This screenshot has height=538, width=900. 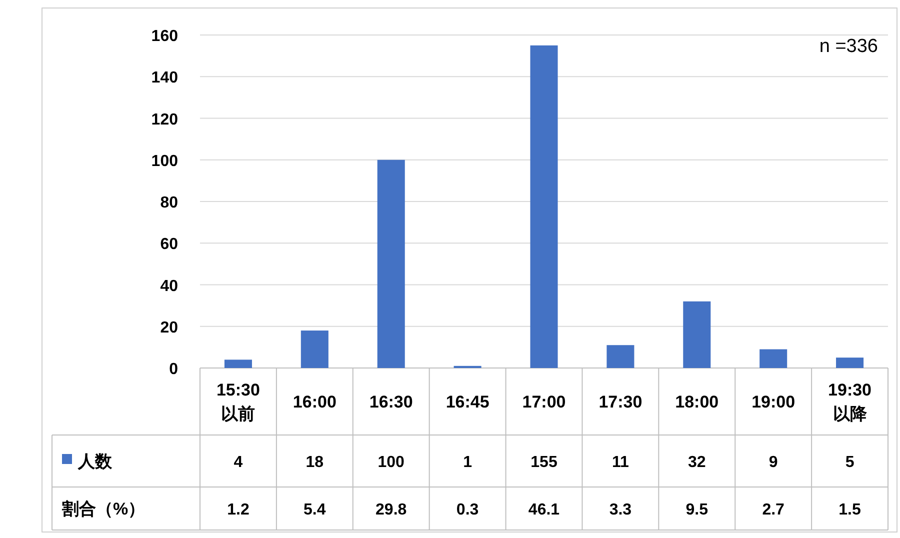 What do you see at coordinates (620, 462) in the screenshot?
I see `data-label: 11` at bounding box center [620, 462].